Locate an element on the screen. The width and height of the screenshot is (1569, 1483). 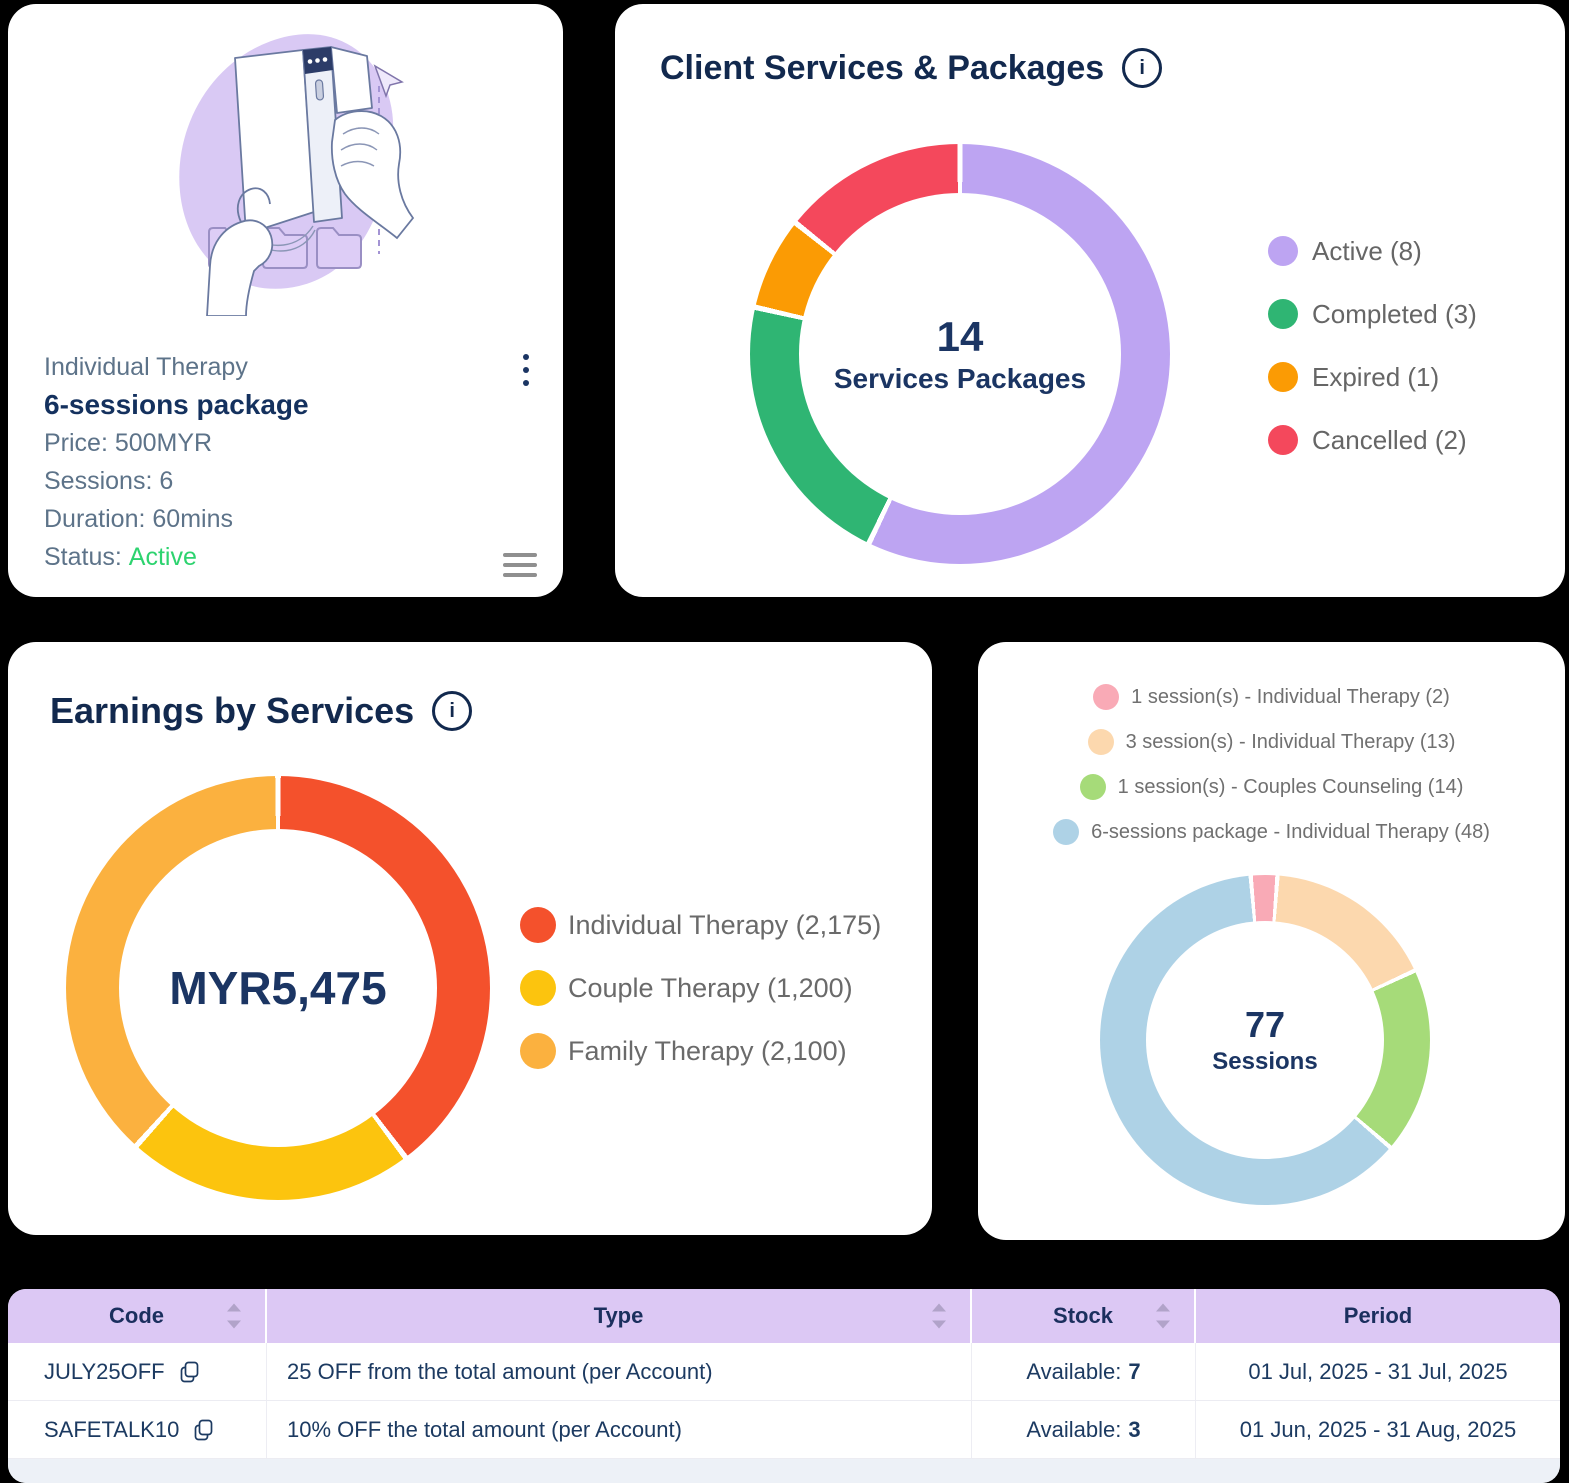
legend-label: Expired (1) is located at coordinates (1376, 376).